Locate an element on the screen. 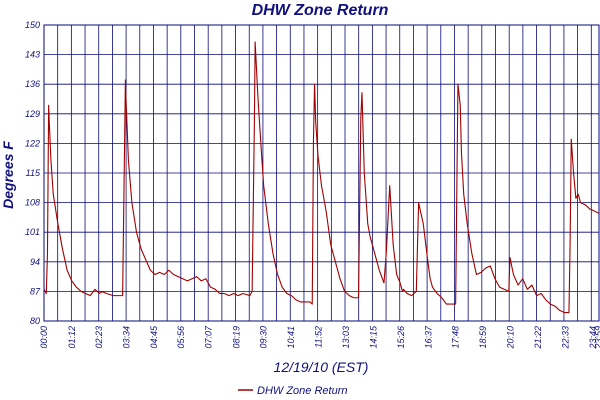  x-tick-label: 18:59 is located at coordinates (483, 337).